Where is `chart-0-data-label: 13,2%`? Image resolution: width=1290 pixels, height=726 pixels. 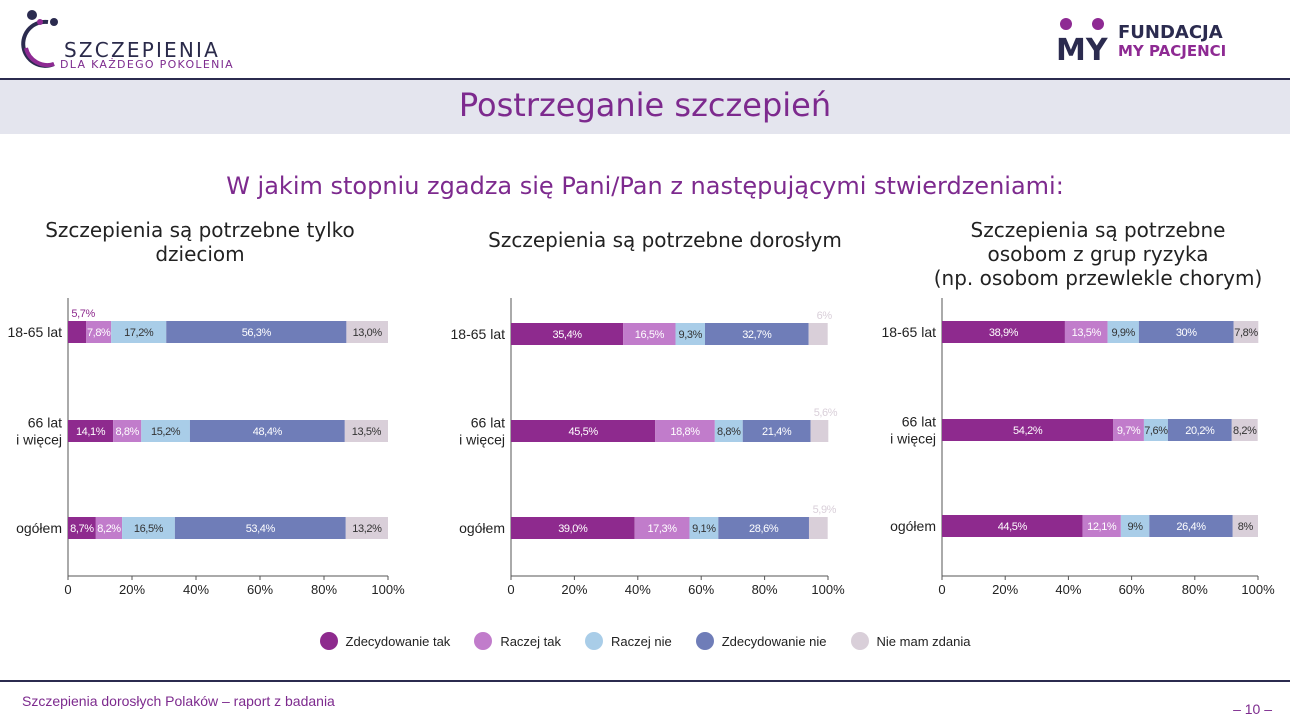 chart-0-data-label: 13,2% is located at coordinates (367, 529).